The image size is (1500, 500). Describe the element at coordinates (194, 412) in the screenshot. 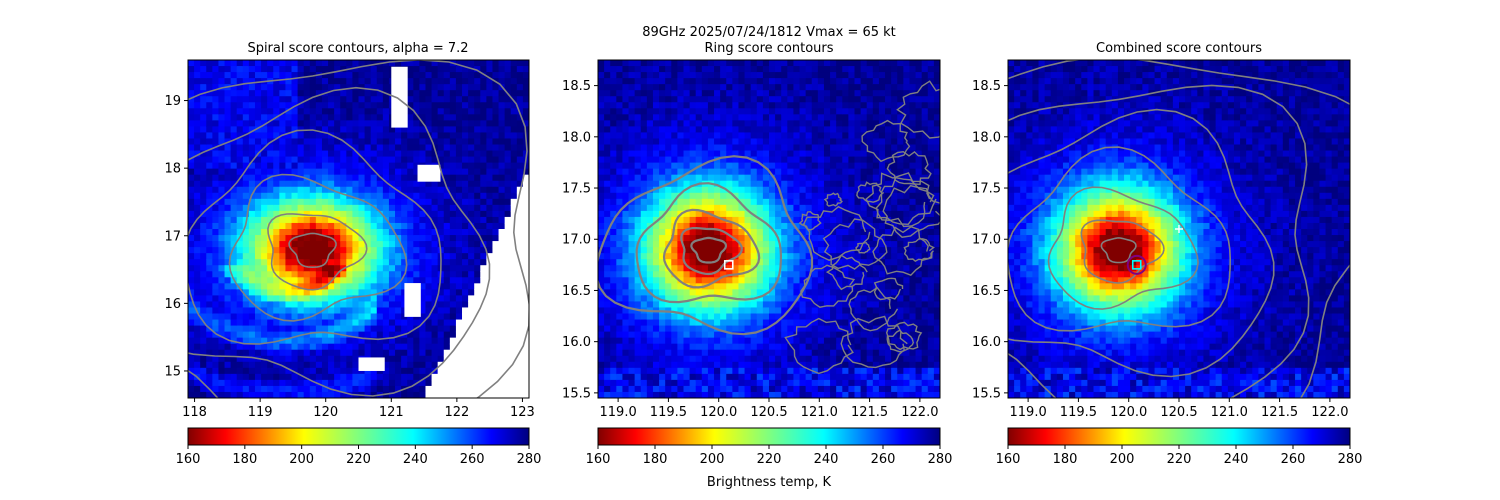

I see `x-tick-label: 118` at that location.